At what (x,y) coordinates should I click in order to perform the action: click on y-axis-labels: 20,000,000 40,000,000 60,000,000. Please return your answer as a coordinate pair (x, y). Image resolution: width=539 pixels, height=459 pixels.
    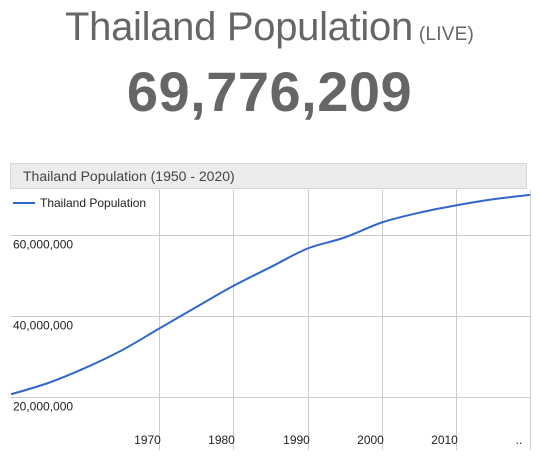
    Looking at the image, I should click on (43, 326).